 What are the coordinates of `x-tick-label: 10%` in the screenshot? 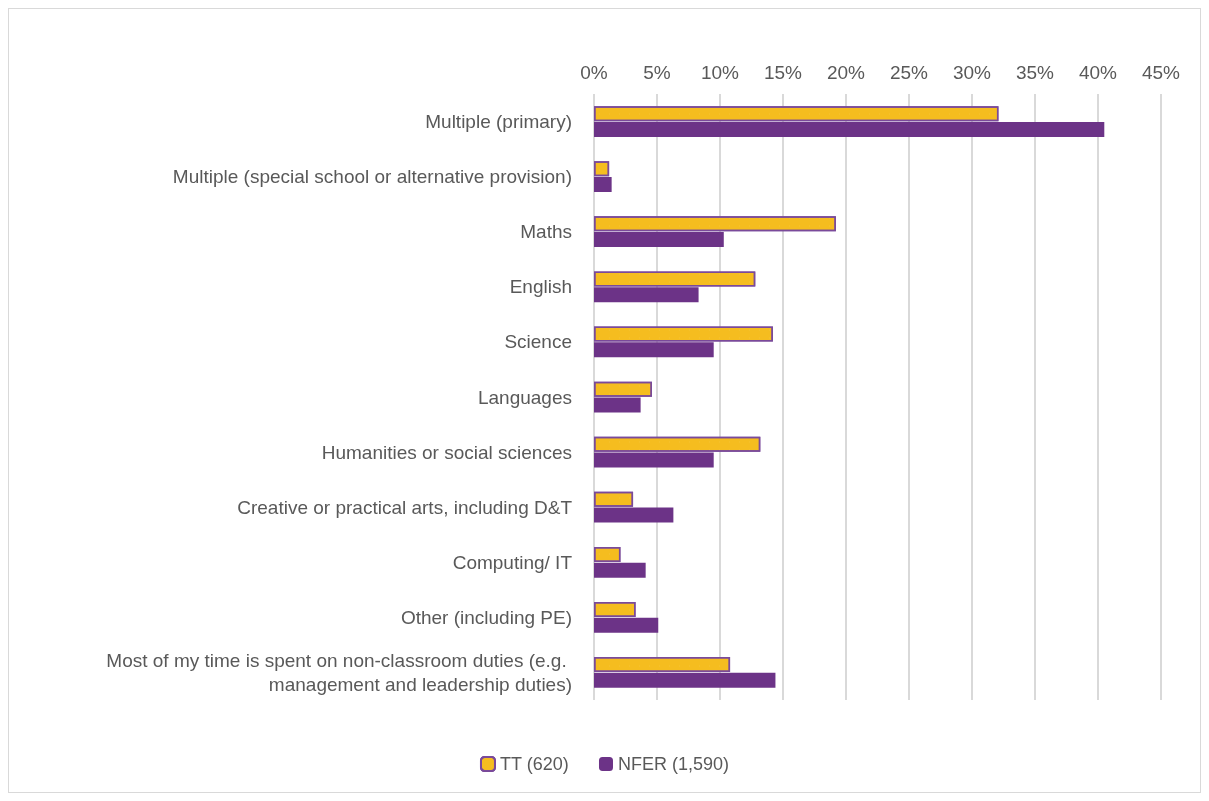 It's located at (720, 72).